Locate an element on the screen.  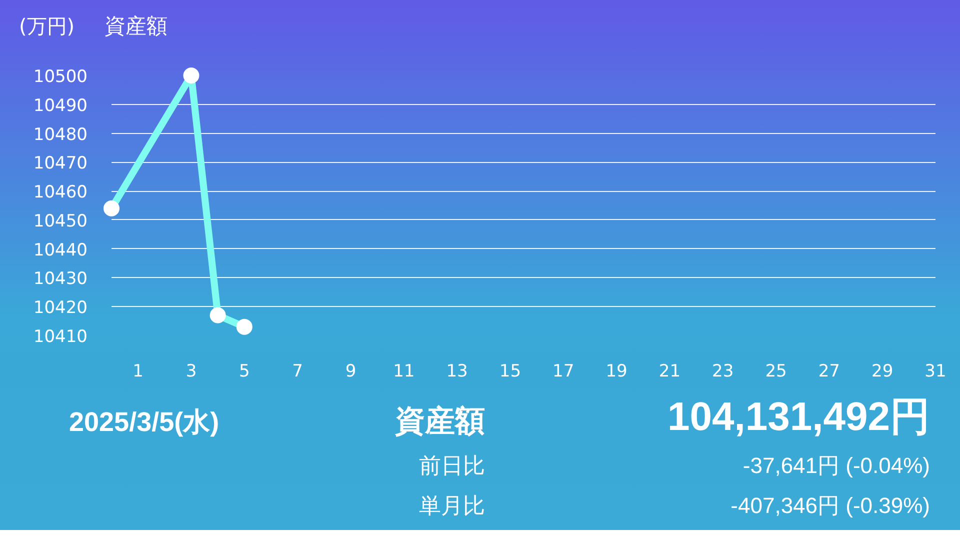
text: -37,641円 (-0.04%) is located at coordinates (836, 466).